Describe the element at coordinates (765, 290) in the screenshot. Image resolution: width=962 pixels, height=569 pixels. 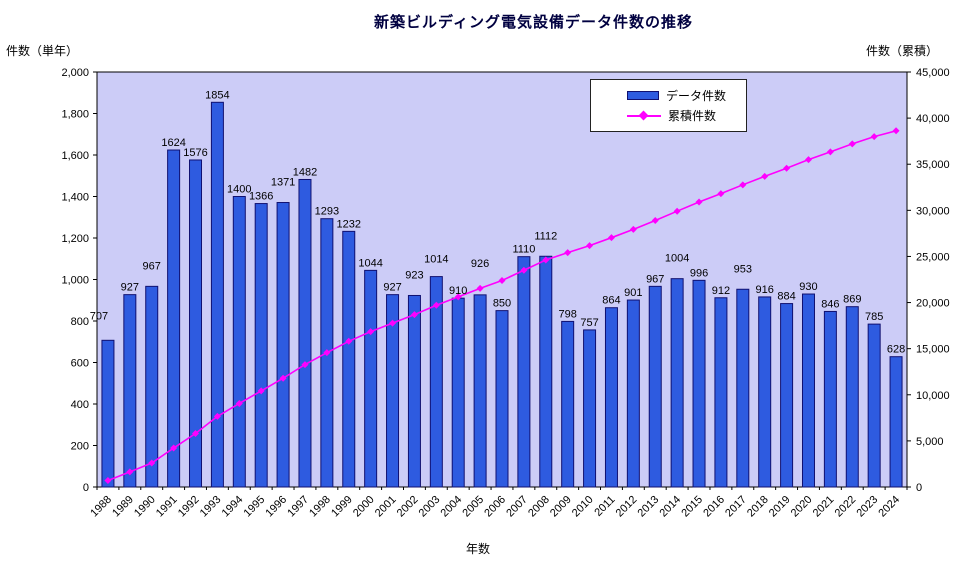
I see `bar-value-label-2018: 916` at that location.